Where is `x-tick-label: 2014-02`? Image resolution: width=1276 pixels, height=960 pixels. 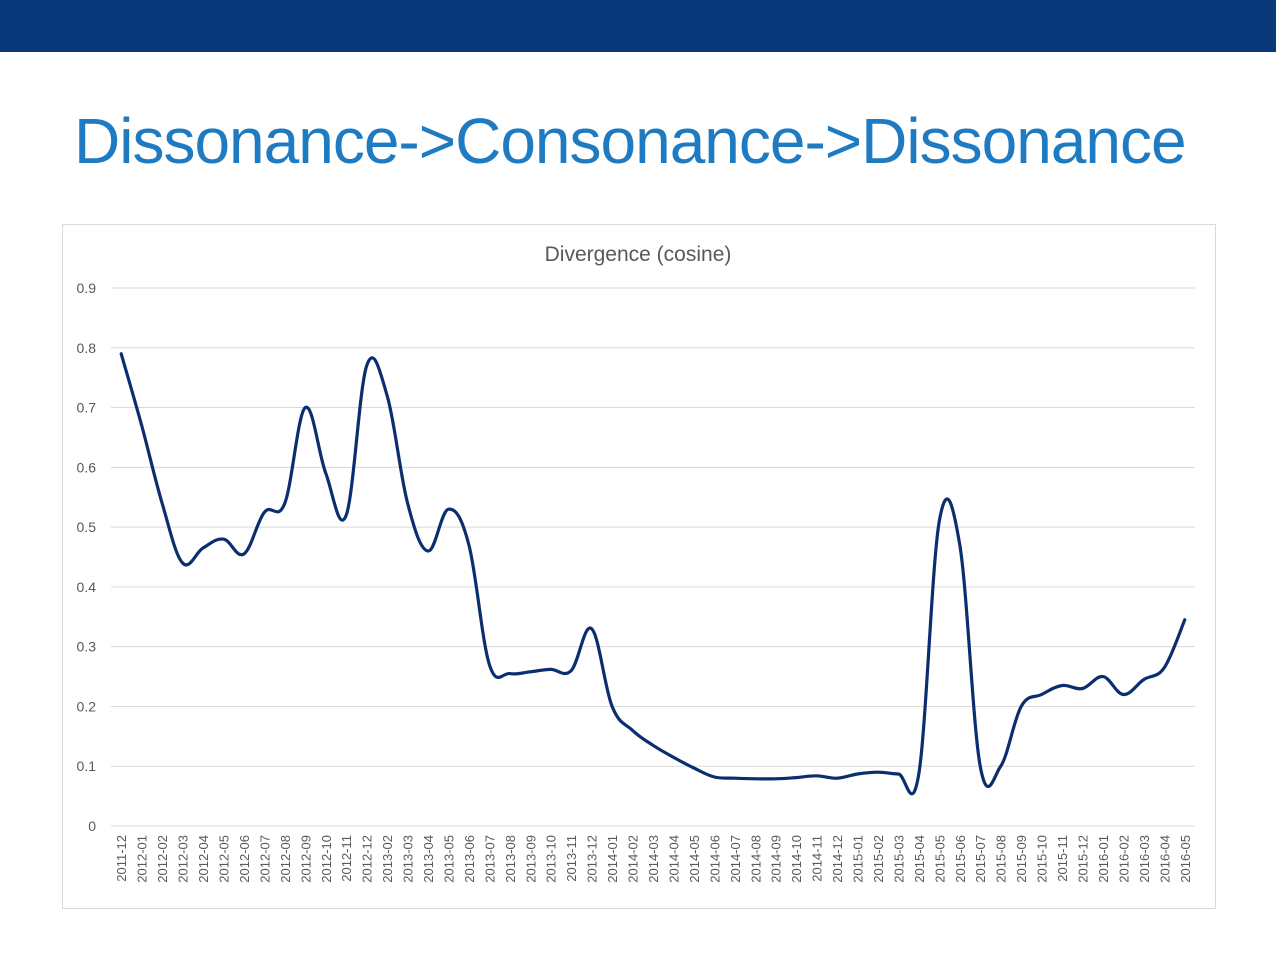
x-tick-label: 2014-02 is located at coordinates (633, 859).